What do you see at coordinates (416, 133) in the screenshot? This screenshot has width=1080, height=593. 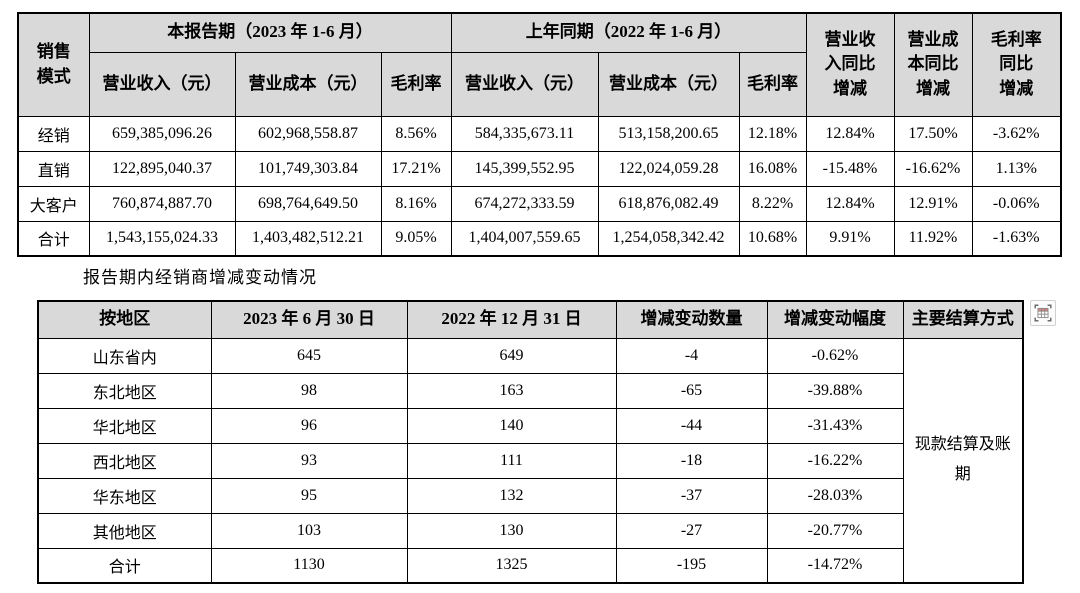 I see `table-cell: 8.56%` at bounding box center [416, 133].